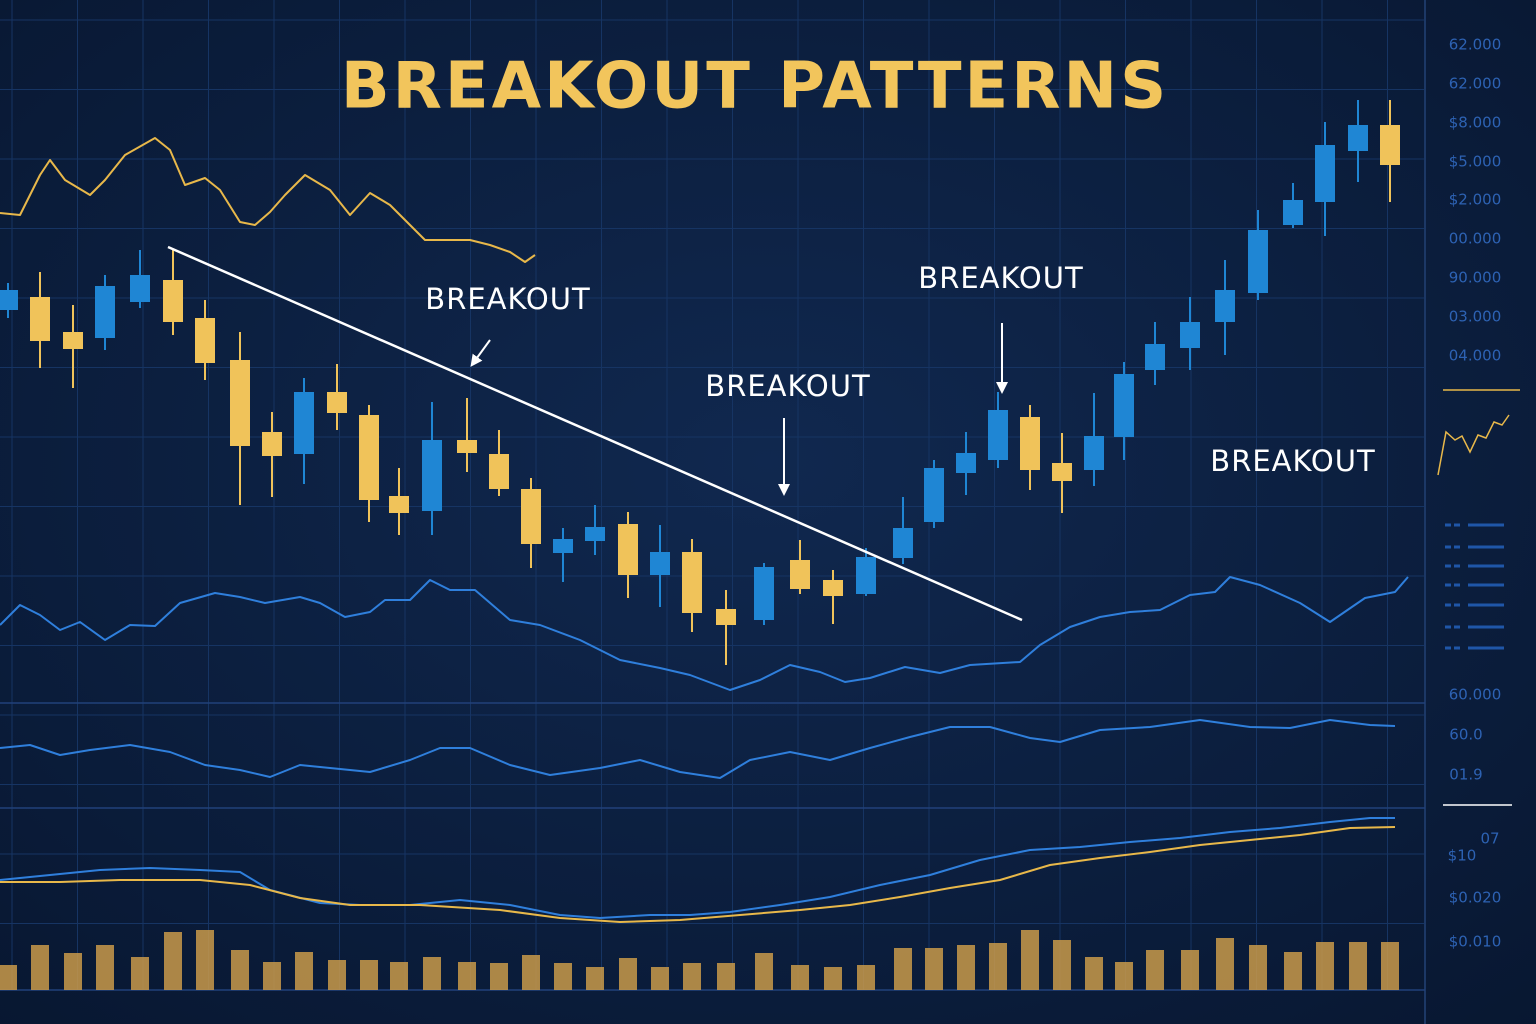 This screenshot has height=1024, width=1536. I want to click on axis-label: $0.020, so click(1475, 898).